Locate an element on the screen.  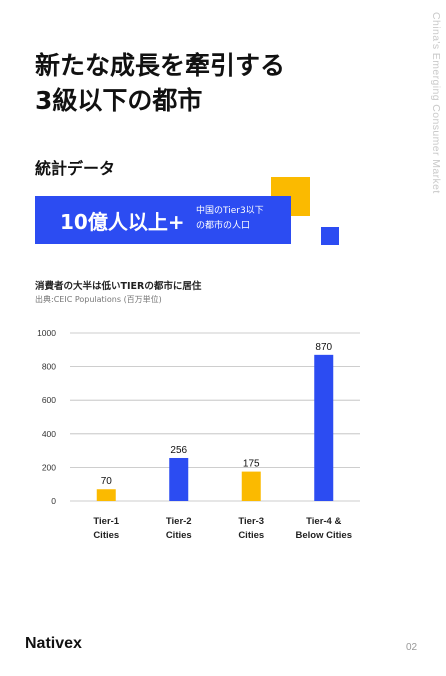
y-tick-label: 200 is located at coordinates (49, 467).